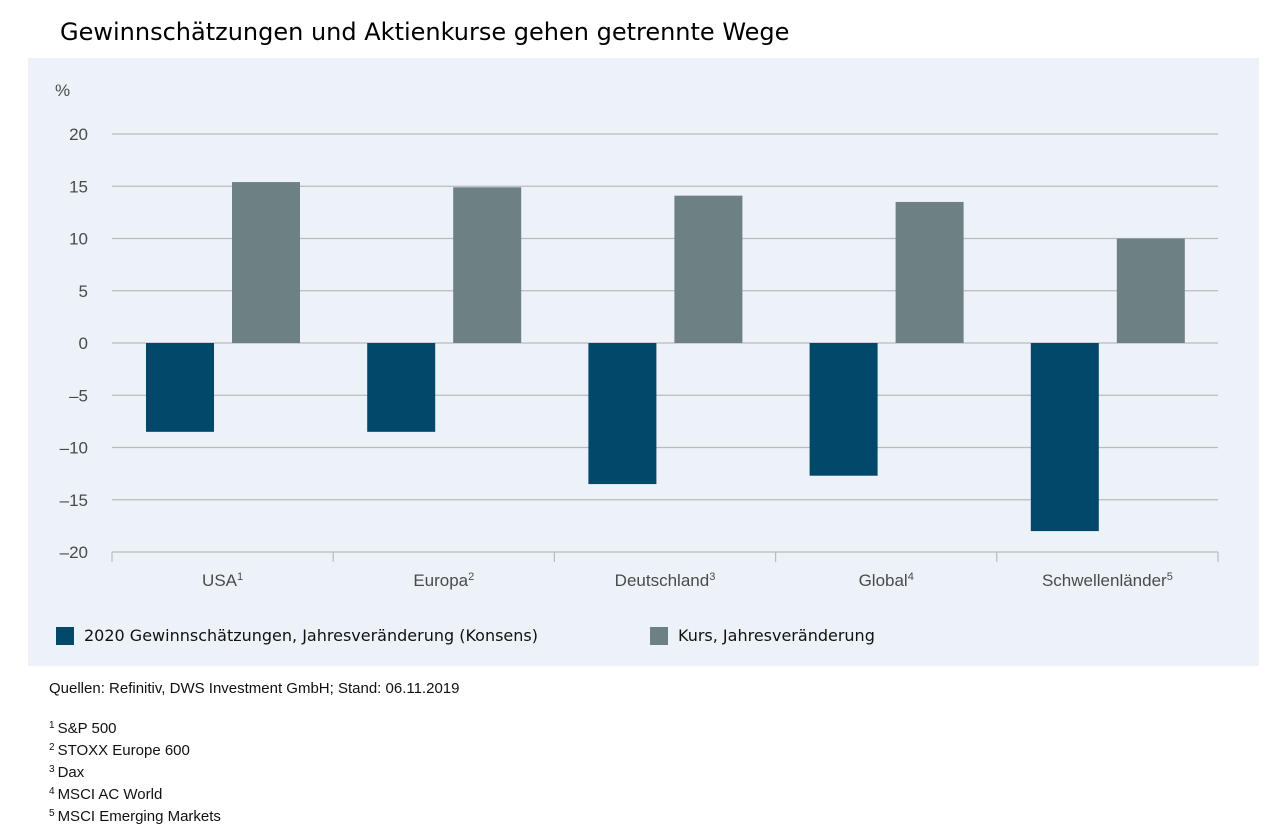 This screenshot has width=1276, height=826. Describe the element at coordinates (74, 552) in the screenshot. I see `y-tick-label: –20` at that location.